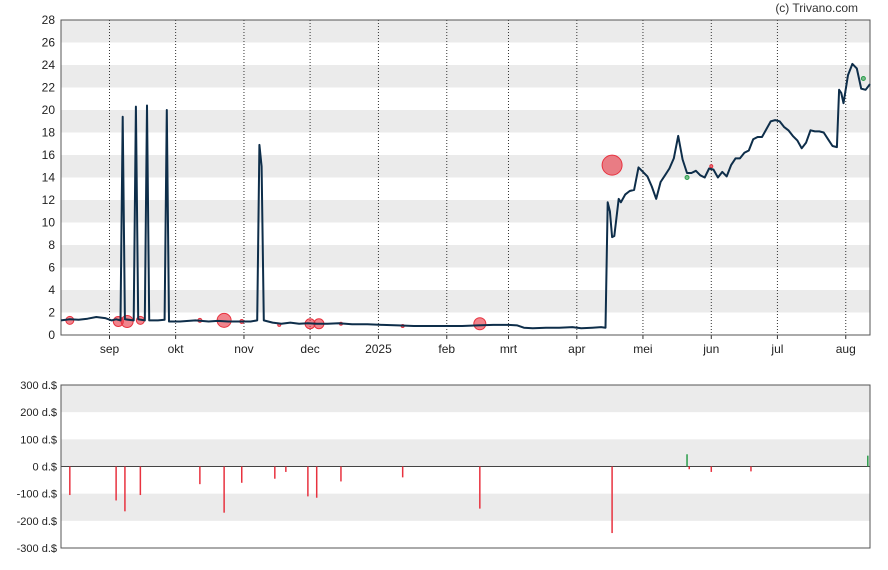  I want to click on y-tick-label: 28, so click(49, 20).